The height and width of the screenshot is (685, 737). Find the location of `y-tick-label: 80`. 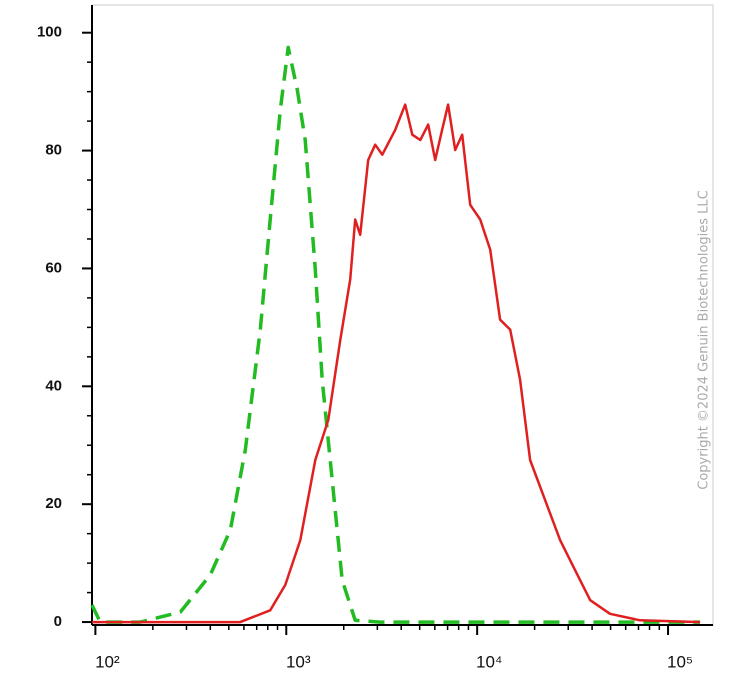

y-tick-label: 80 is located at coordinates (53, 150).